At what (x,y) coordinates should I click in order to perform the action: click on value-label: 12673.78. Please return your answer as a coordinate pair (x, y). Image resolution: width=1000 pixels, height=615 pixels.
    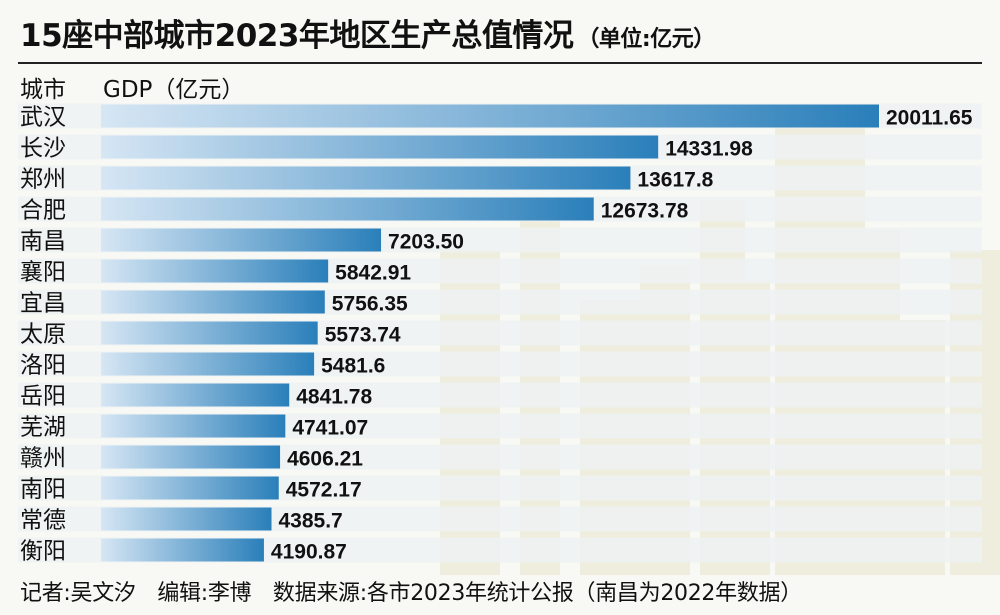
    Looking at the image, I should click on (645, 211).